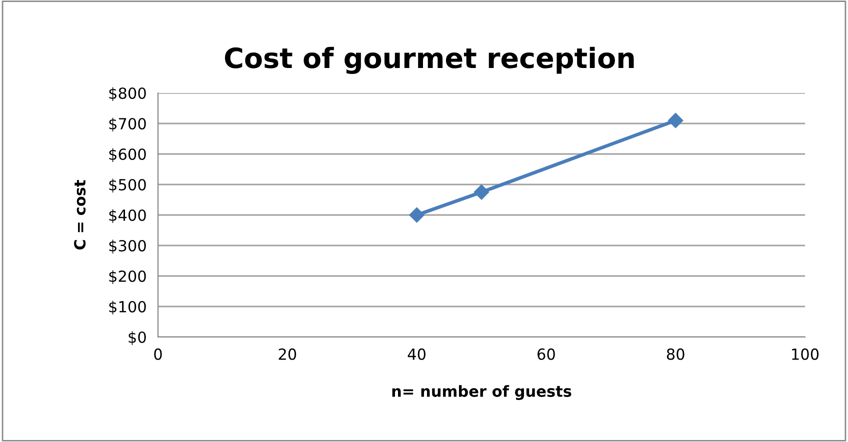 The width and height of the screenshot is (848, 442). I want to click on x-tick-label: 20, so click(287, 354).